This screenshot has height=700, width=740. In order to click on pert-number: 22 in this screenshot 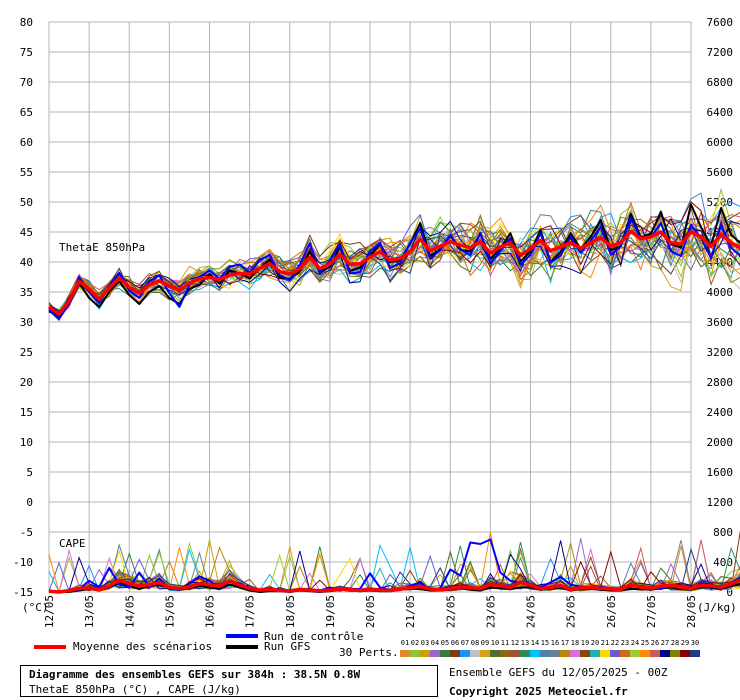, I will do `click(615, 643)`.